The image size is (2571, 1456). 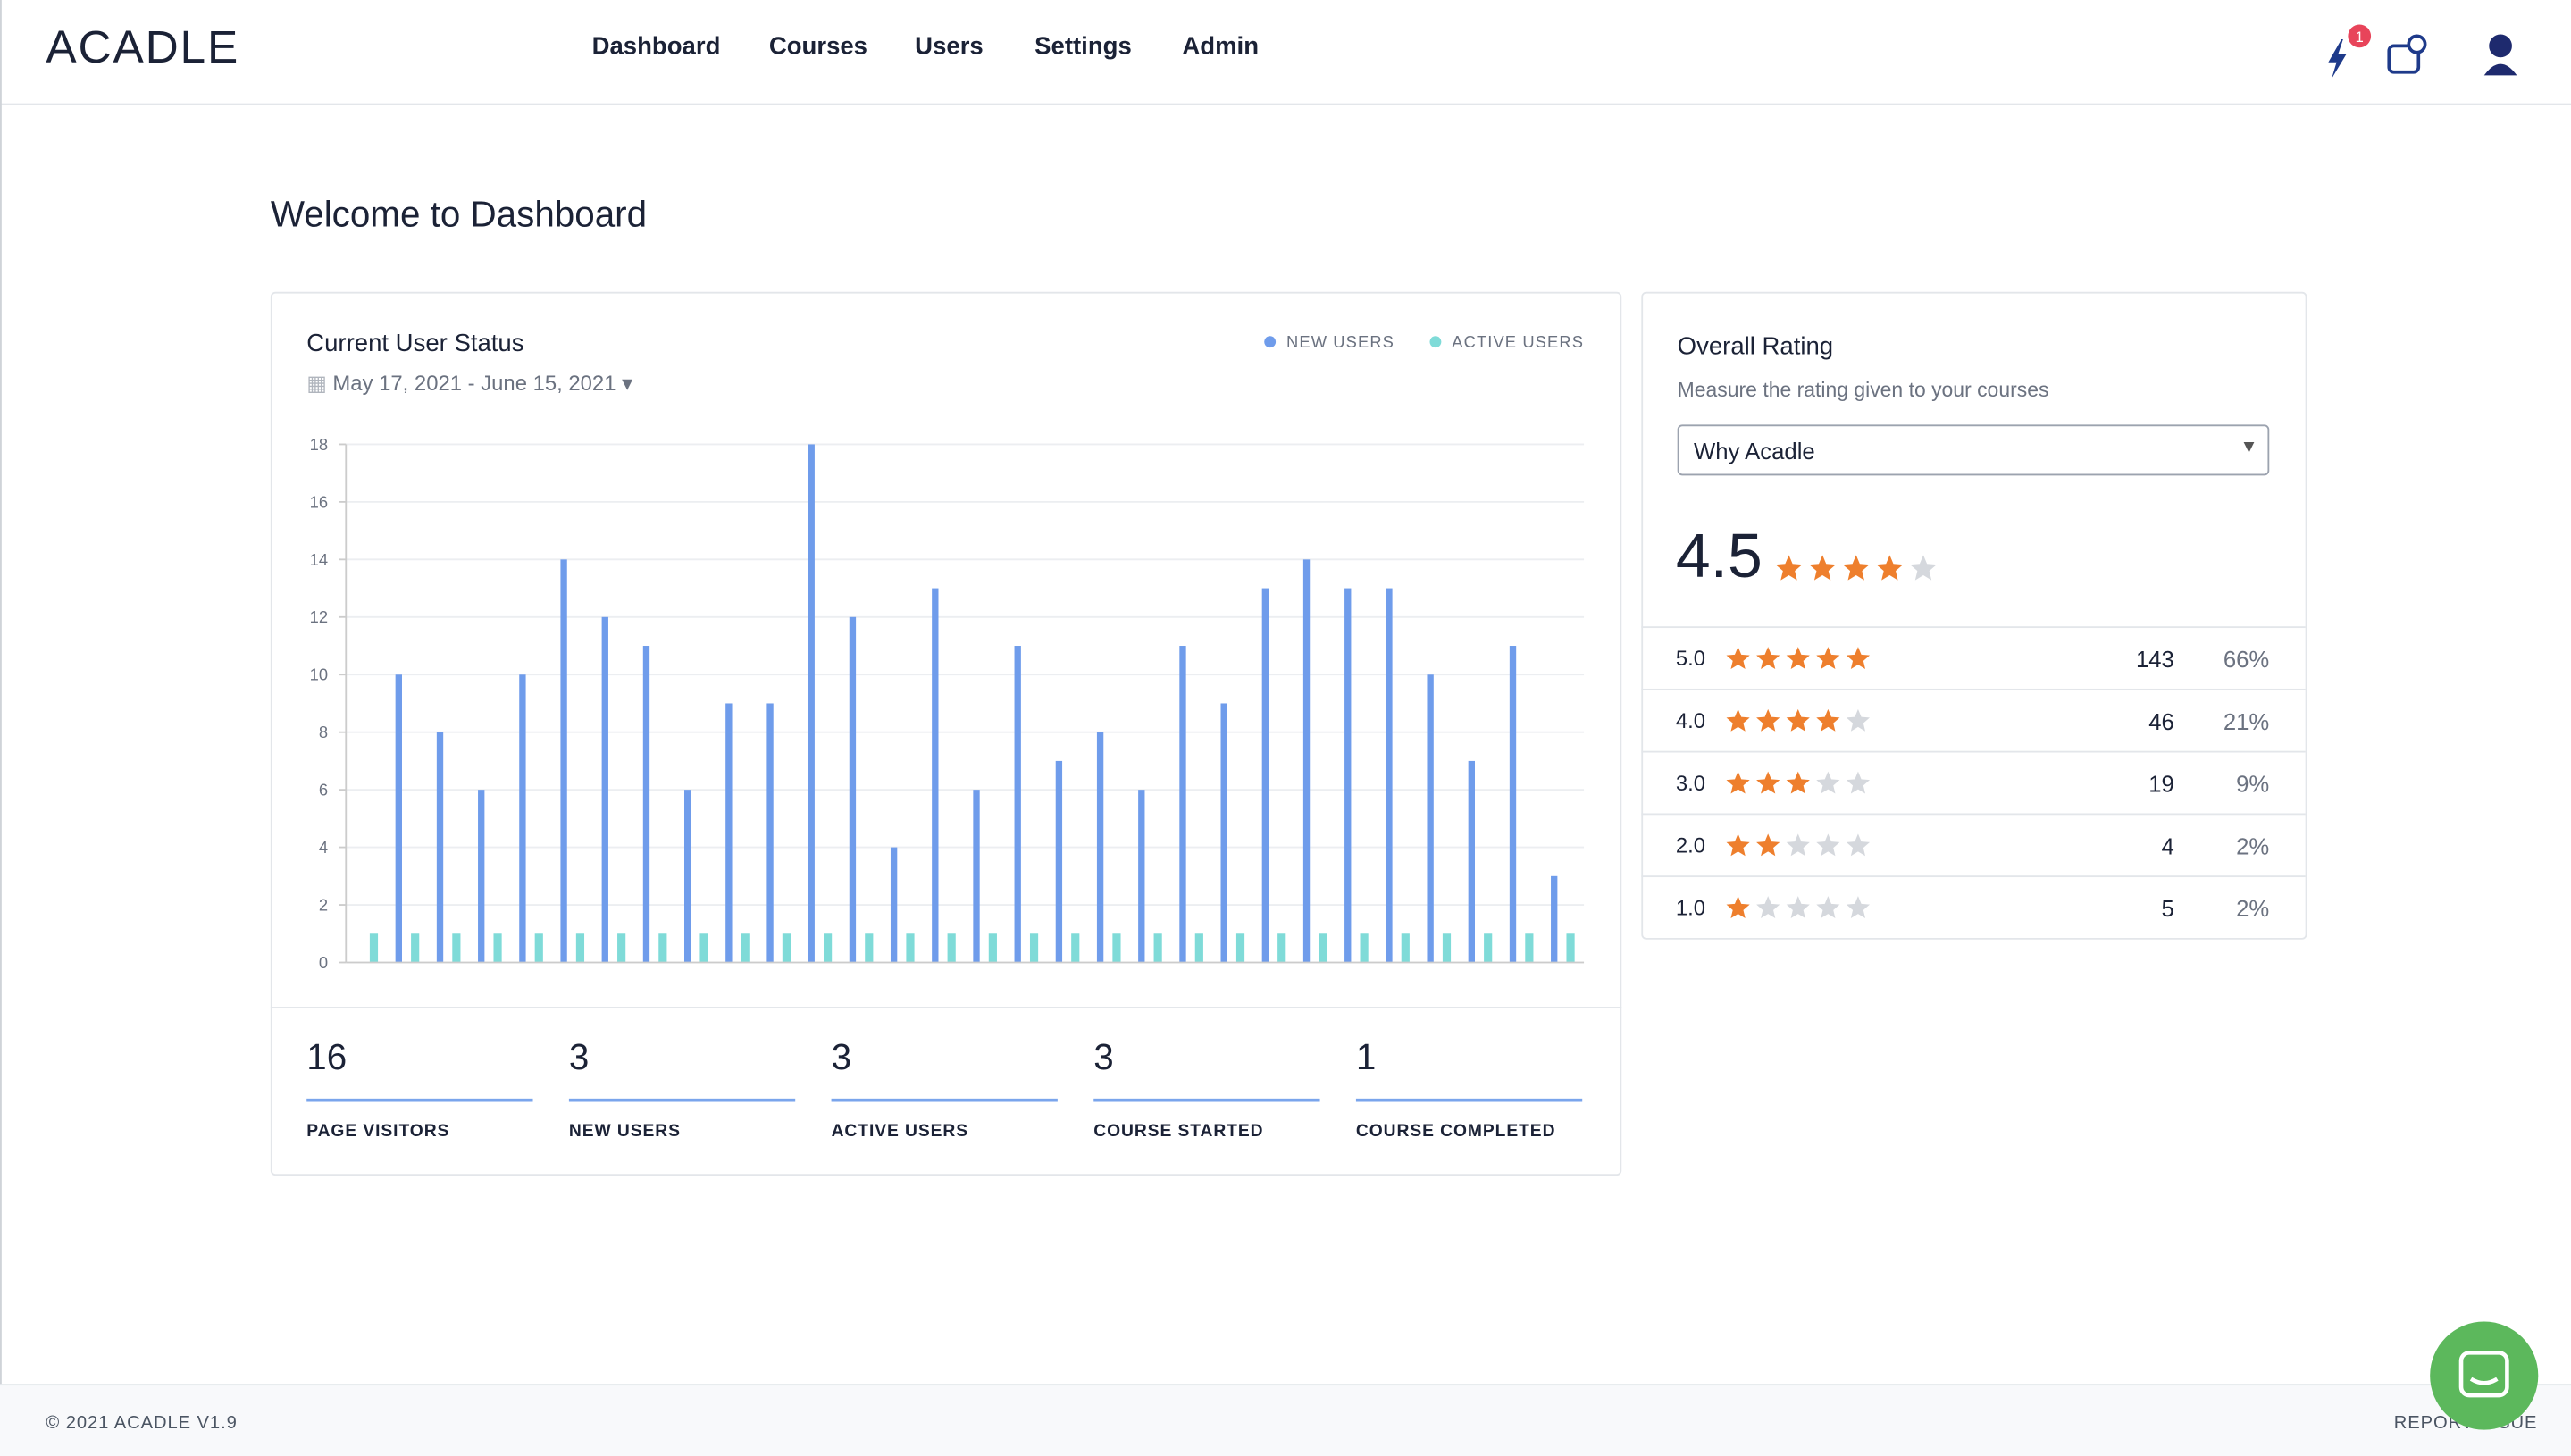 What do you see at coordinates (2500, 46) in the screenshot?
I see `user-head` at bounding box center [2500, 46].